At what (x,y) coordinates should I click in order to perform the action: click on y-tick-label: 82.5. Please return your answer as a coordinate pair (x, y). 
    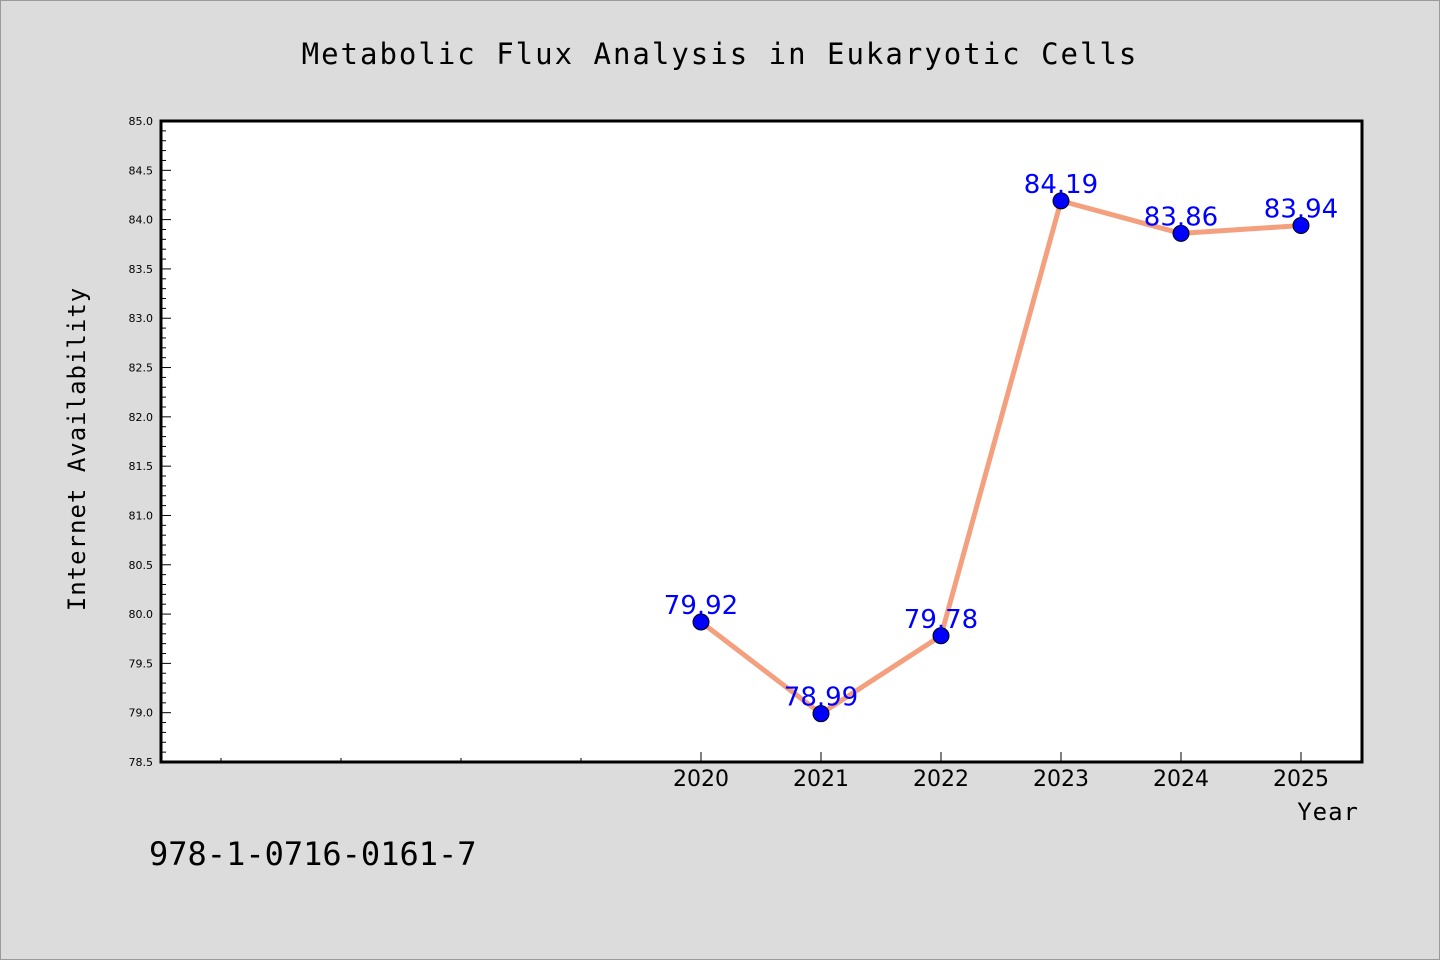
    Looking at the image, I should click on (141, 368).